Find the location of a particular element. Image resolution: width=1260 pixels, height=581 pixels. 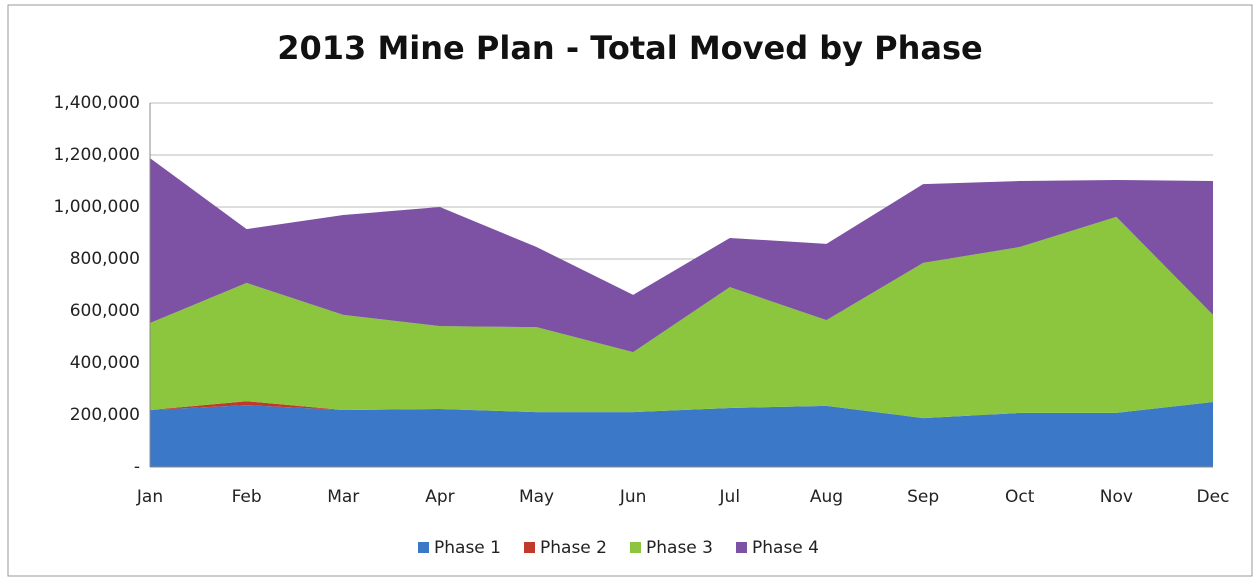

x-tick-label: May is located at coordinates (536, 497).